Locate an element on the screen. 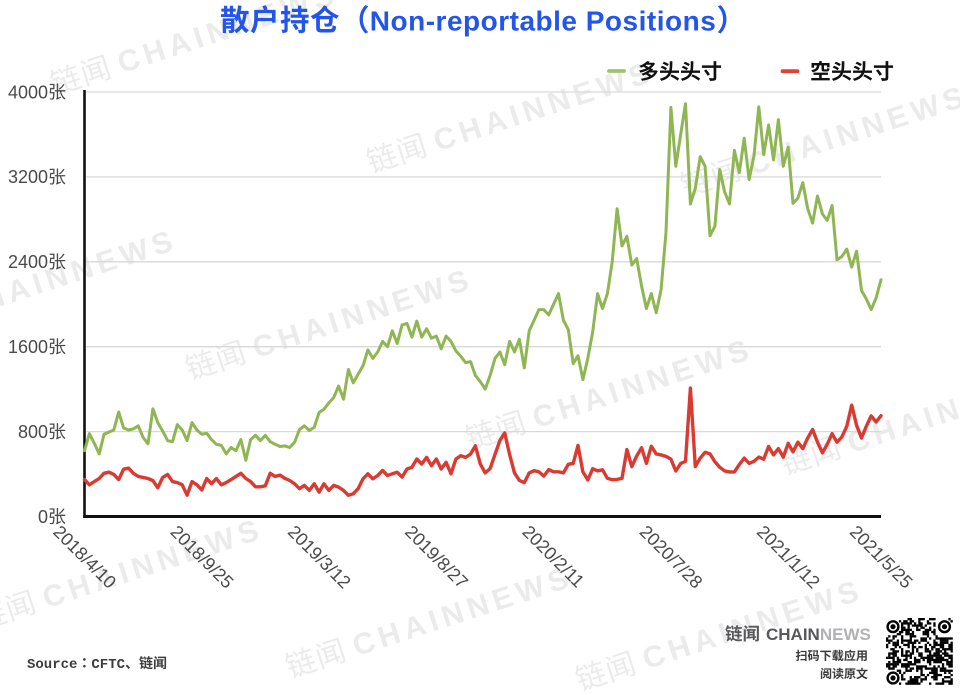 Image resolution: width=960 pixels, height=695 pixels. svg-text: CFTC is located at coordinates (108, 665).